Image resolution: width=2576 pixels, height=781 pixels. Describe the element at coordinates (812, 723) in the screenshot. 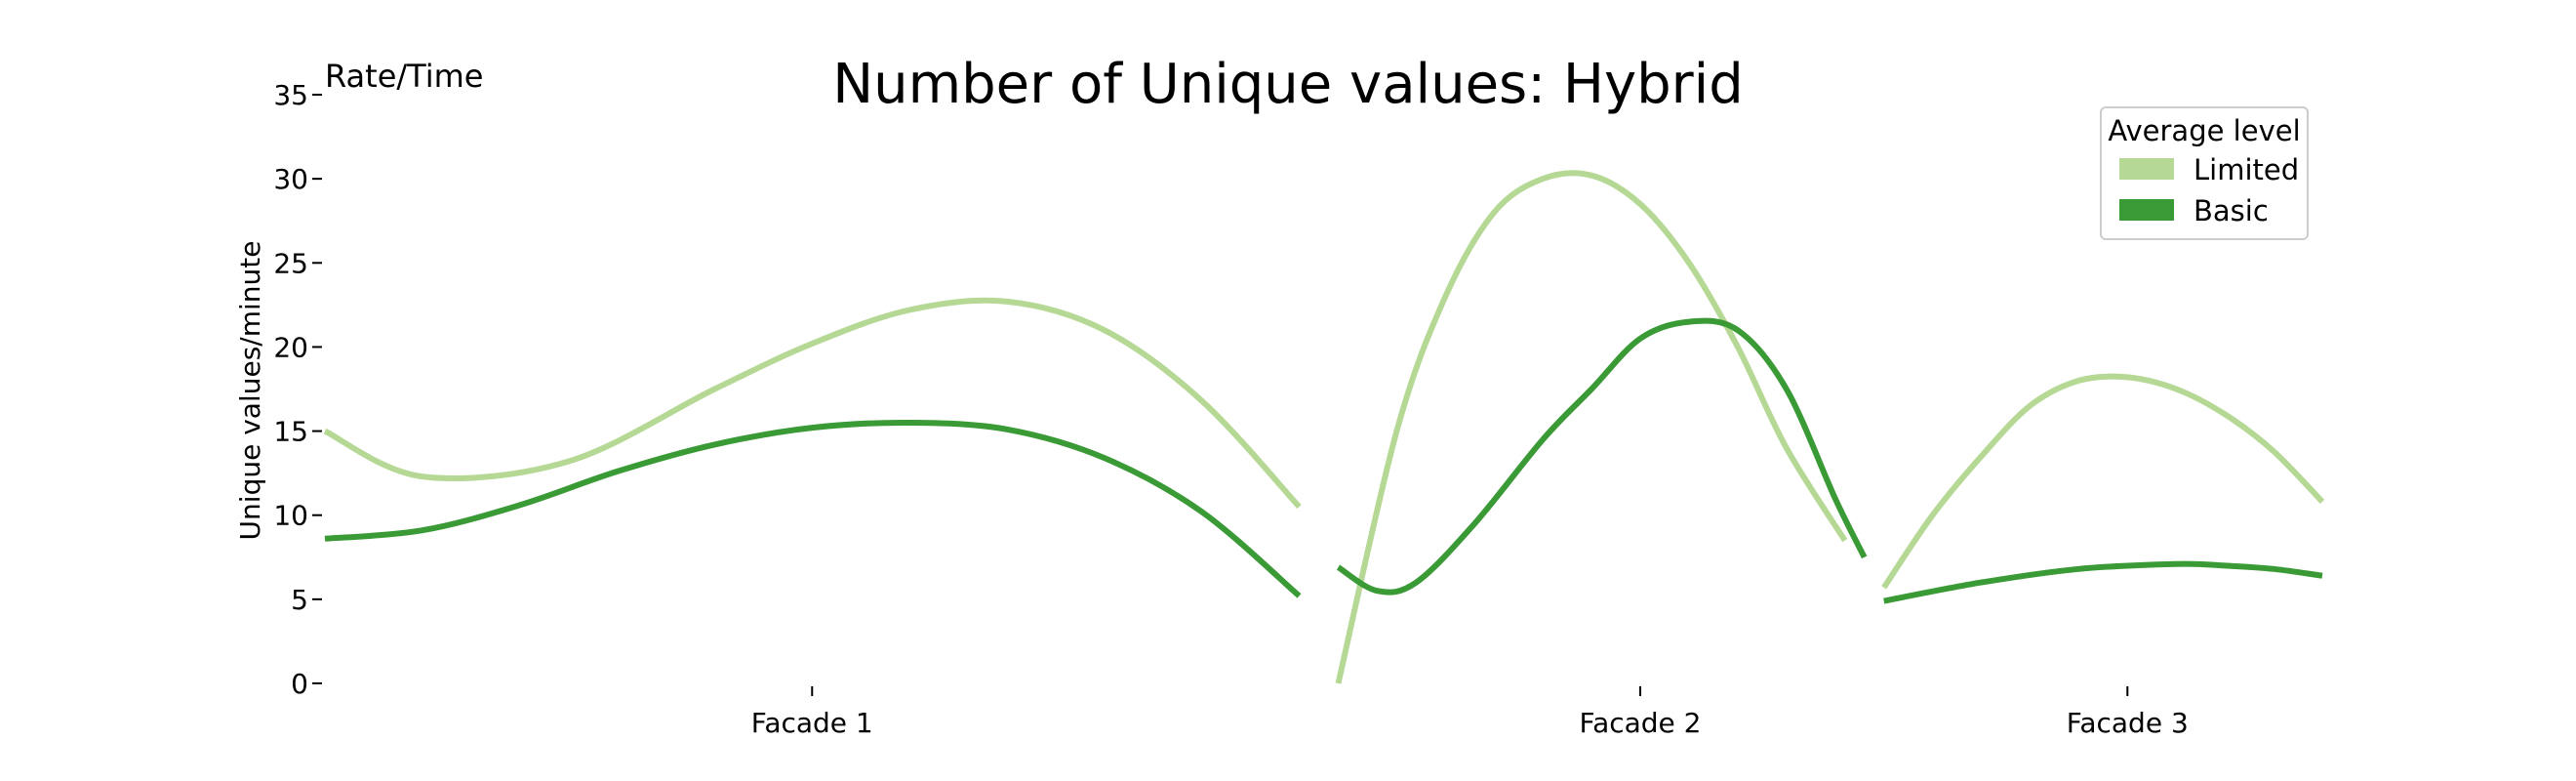

I see `x-tick-label: Facade 1` at that location.